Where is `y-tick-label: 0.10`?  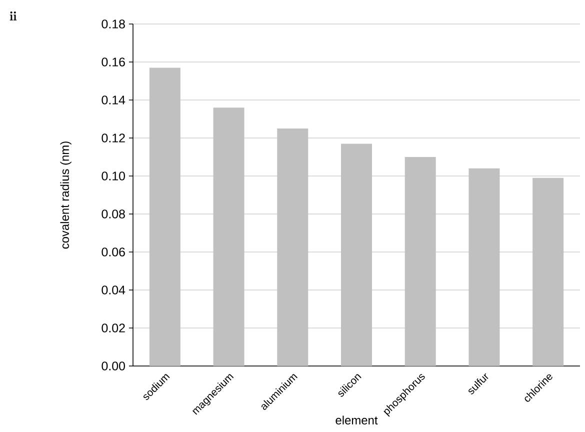 y-tick-label: 0.10 is located at coordinates (113, 176).